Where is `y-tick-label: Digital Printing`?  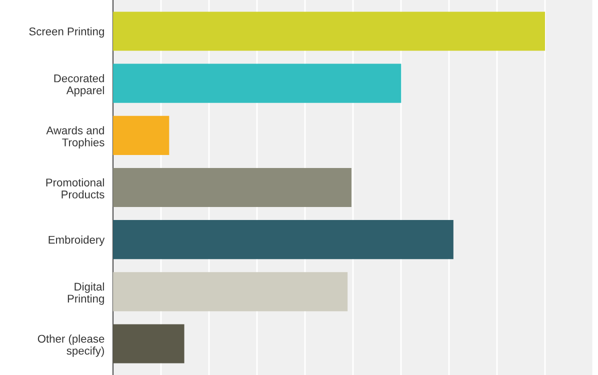 y-tick-label: Digital Printing is located at coordinates (86, 293).